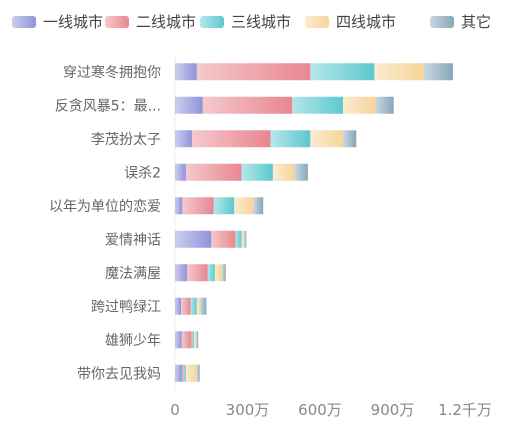 This screenshot has width=512, height=435. What do you see at coordinates (261, 22) in the screenshot?
I see `legend-label: 三线城市` at bounding box center [261, 22].